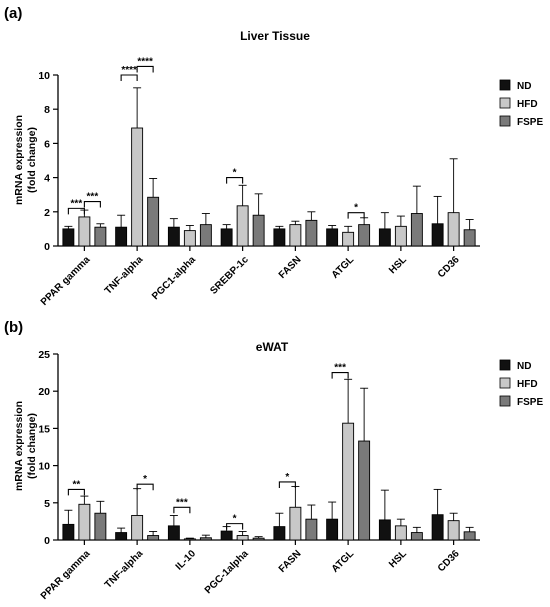  Describe the element at coordinates (13, 327) in the screenshot. I see `panel-letter: (b)` at that location.